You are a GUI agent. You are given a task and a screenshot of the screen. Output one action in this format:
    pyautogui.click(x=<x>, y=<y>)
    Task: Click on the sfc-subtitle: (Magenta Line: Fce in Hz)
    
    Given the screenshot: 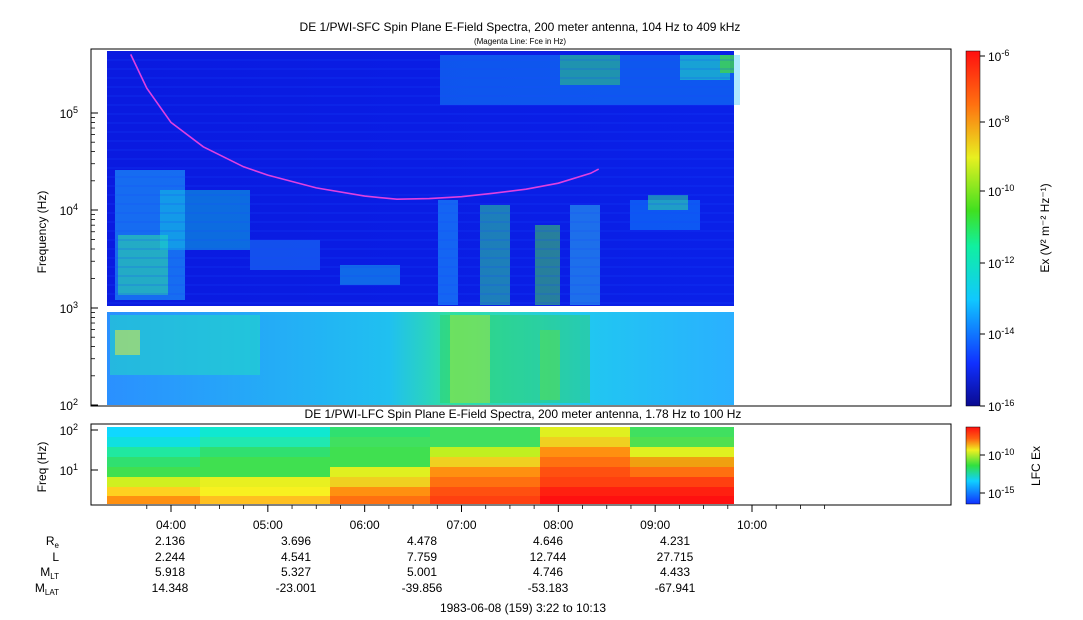 What is the action you would take?
    pyautogui.click(x=520, y=41)
    